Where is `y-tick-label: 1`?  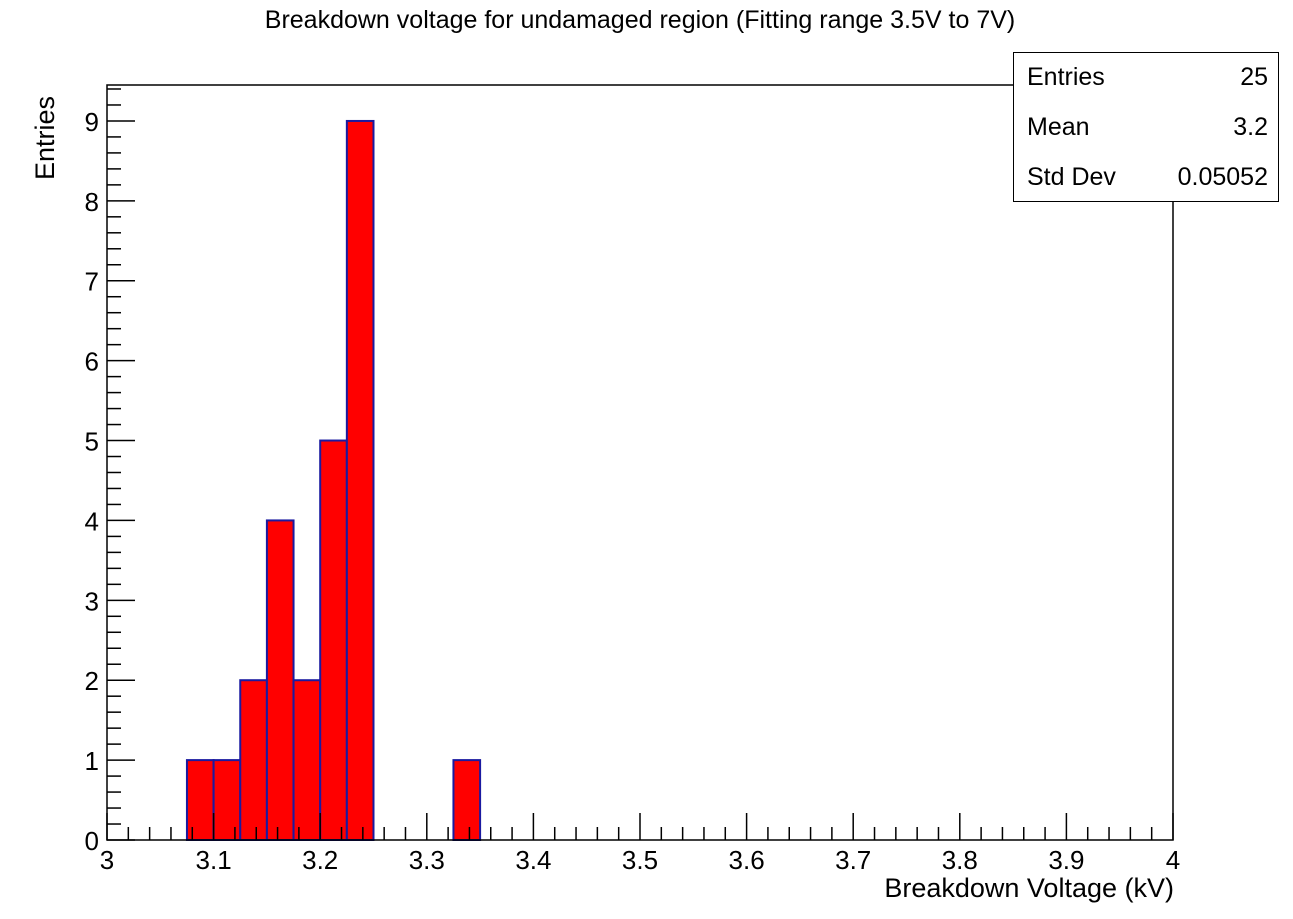
y-tick-label: 1 is located at coordinates (92, 761).